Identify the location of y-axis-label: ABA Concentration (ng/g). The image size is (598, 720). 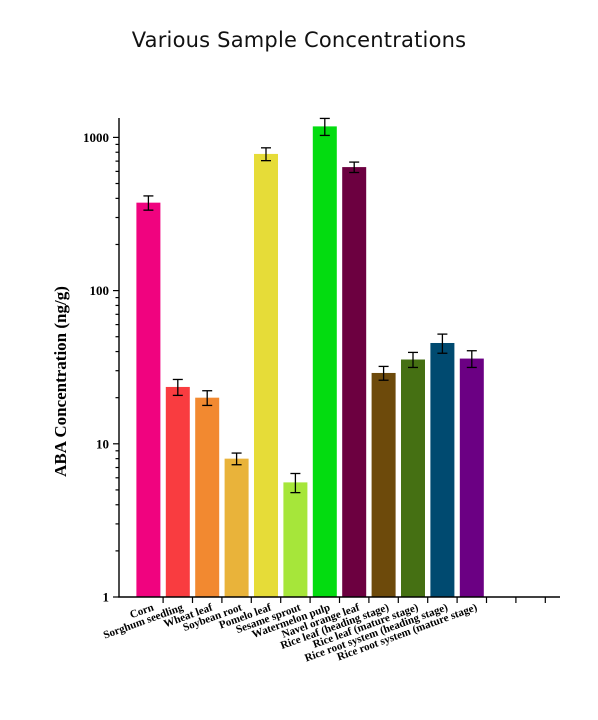
(60, 381).